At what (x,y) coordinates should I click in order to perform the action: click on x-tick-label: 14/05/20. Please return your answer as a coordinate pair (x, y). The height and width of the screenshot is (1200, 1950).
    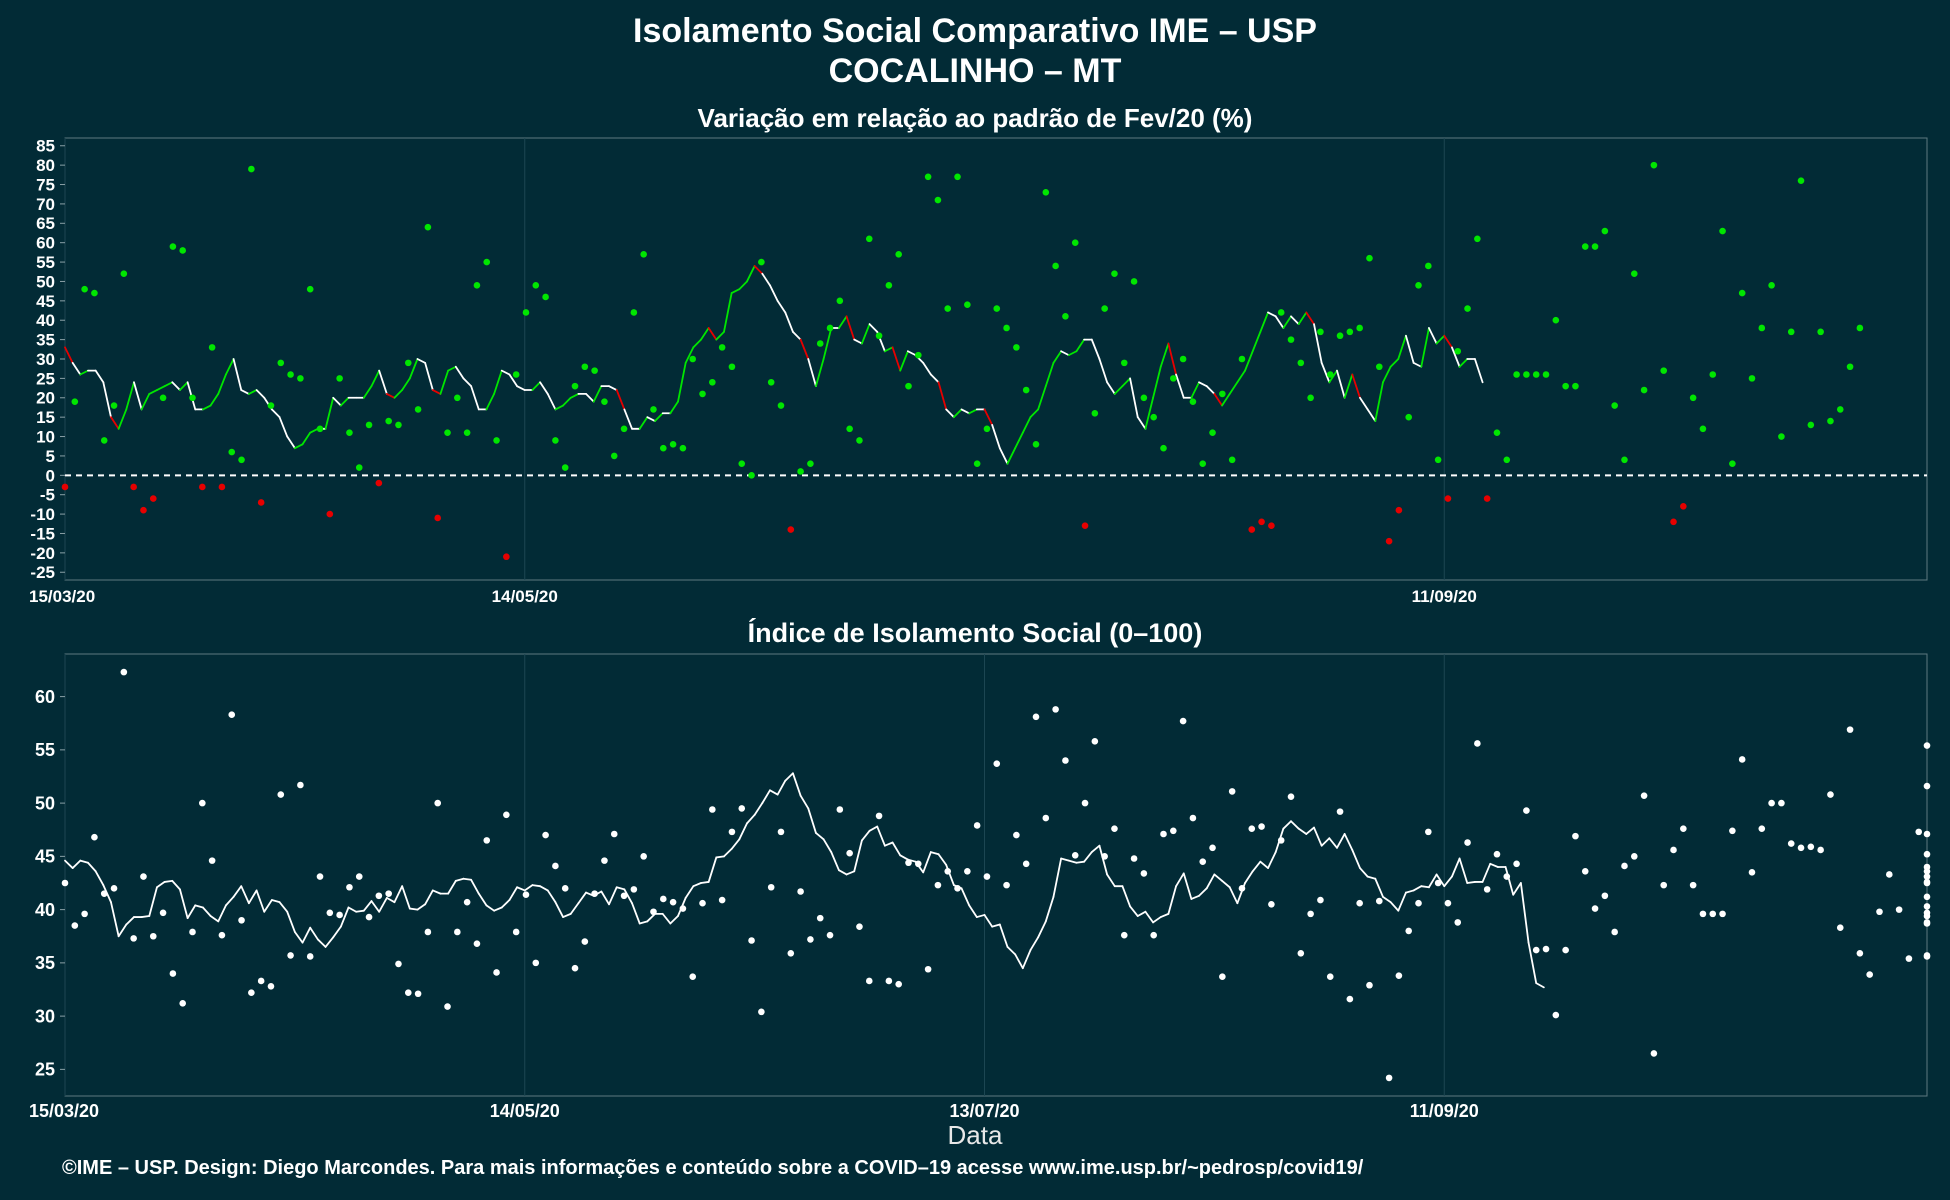
    Looking at the image, I should click on (525, 596).